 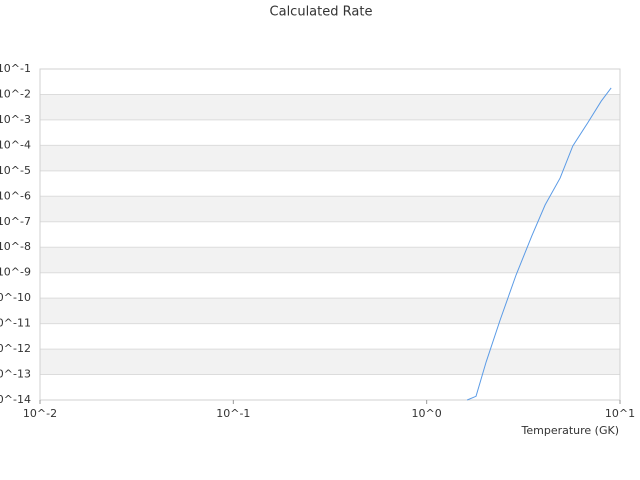 What do you see at coordinates (15, 297) in the screenshot?
I see `y-tick-label: 10^-10` at bounding box center [15, 297].